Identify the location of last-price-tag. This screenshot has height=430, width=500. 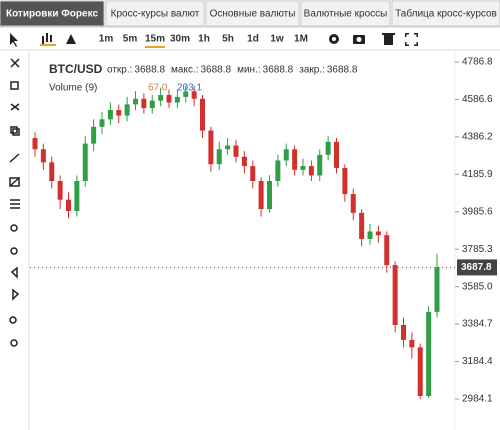
(477, 267).